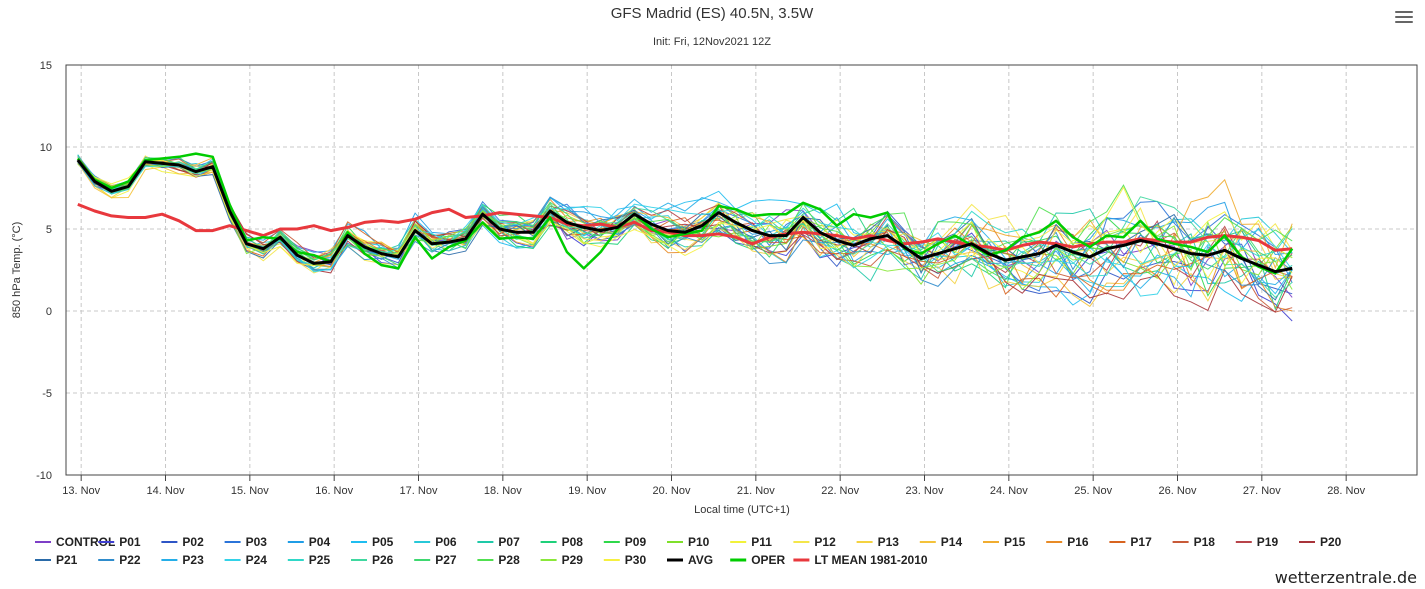  Describe the element at coordinates (1178, 491) in the screenshot. I see `x-tick-label: 26. Nov` at that location.